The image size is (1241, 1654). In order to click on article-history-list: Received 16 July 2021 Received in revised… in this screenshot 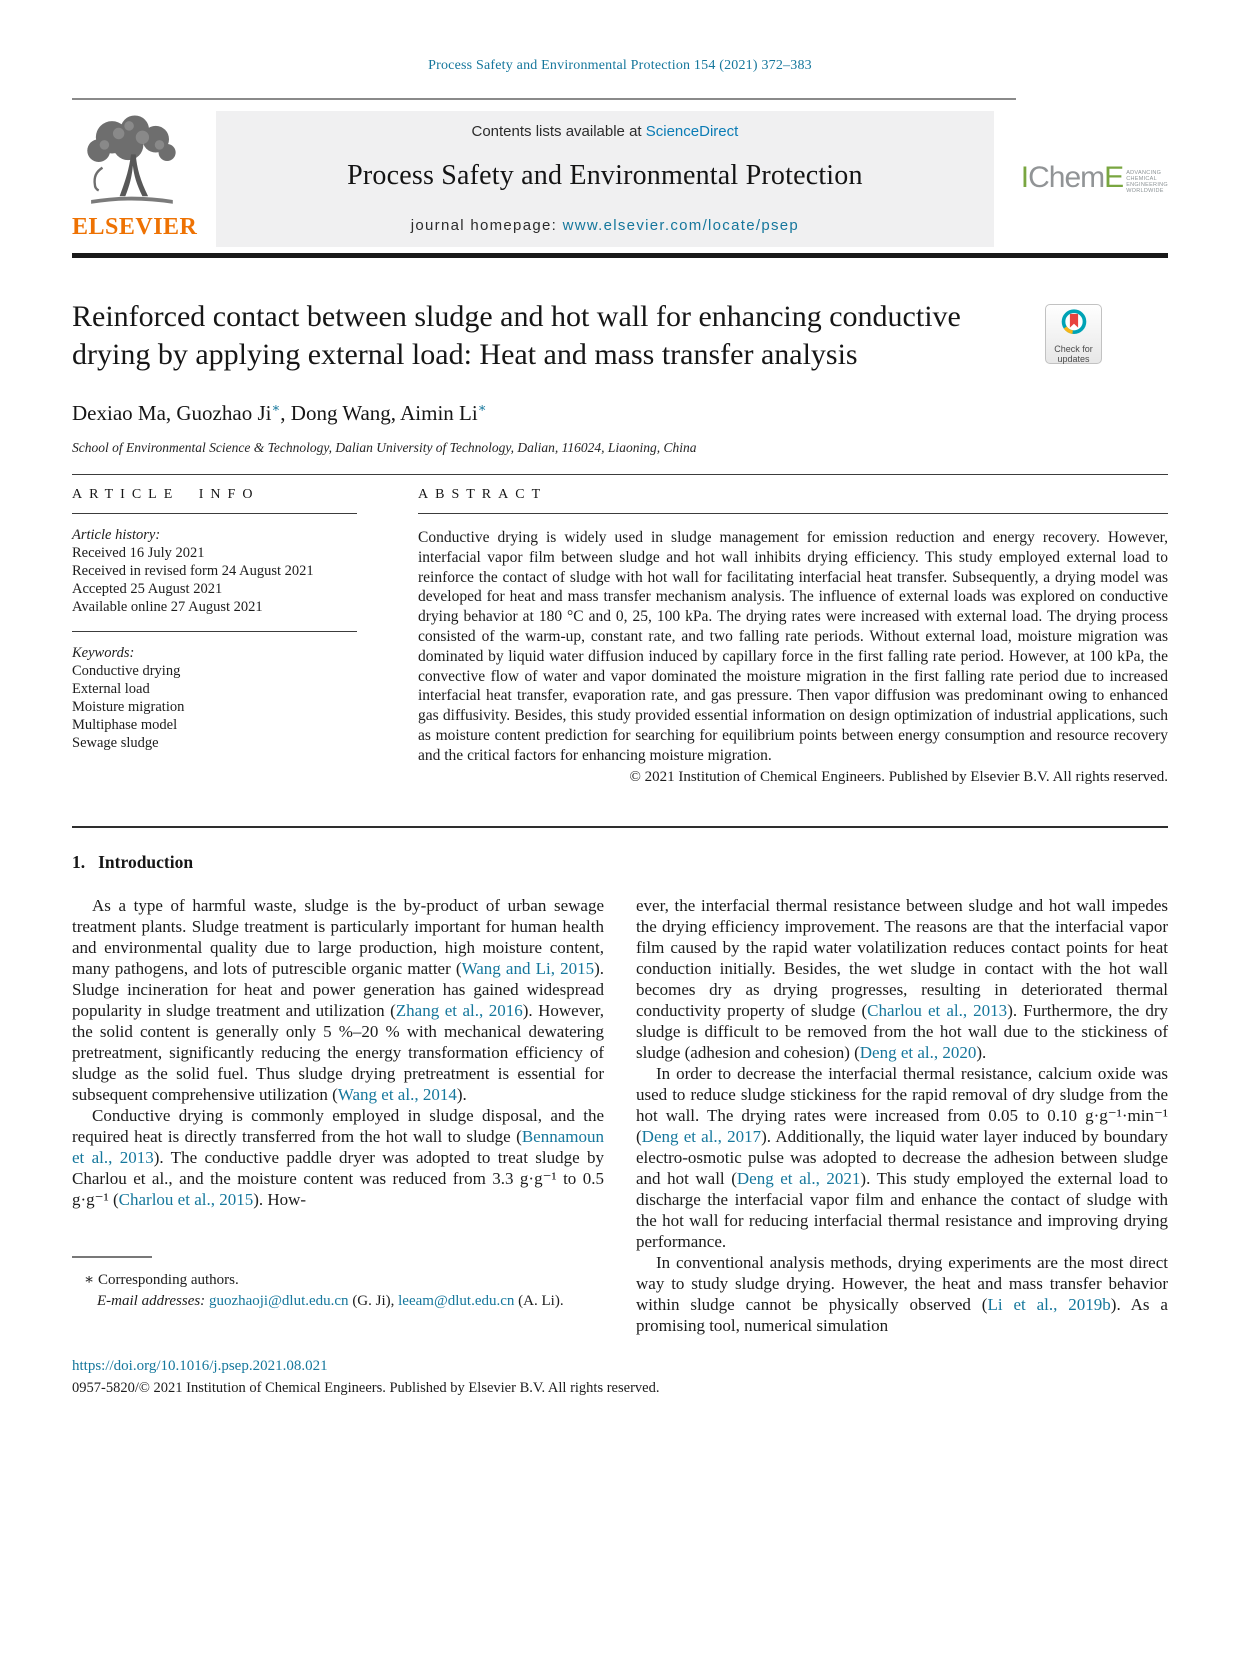, I will do `click(214, 580)`.